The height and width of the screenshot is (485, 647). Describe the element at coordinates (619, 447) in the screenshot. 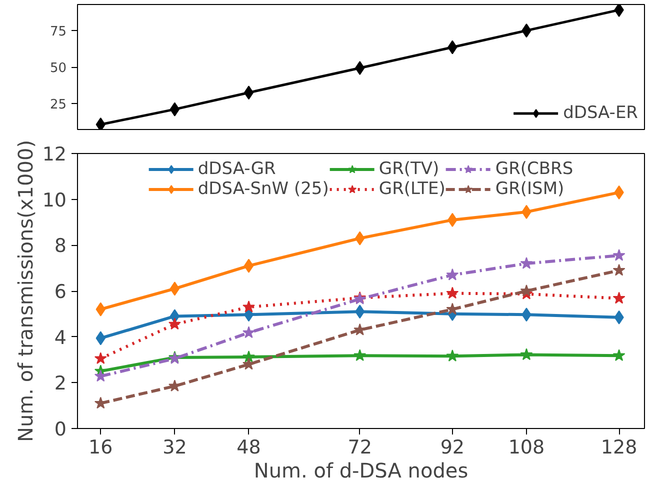

I see `x-tick-label: 128` at that location.